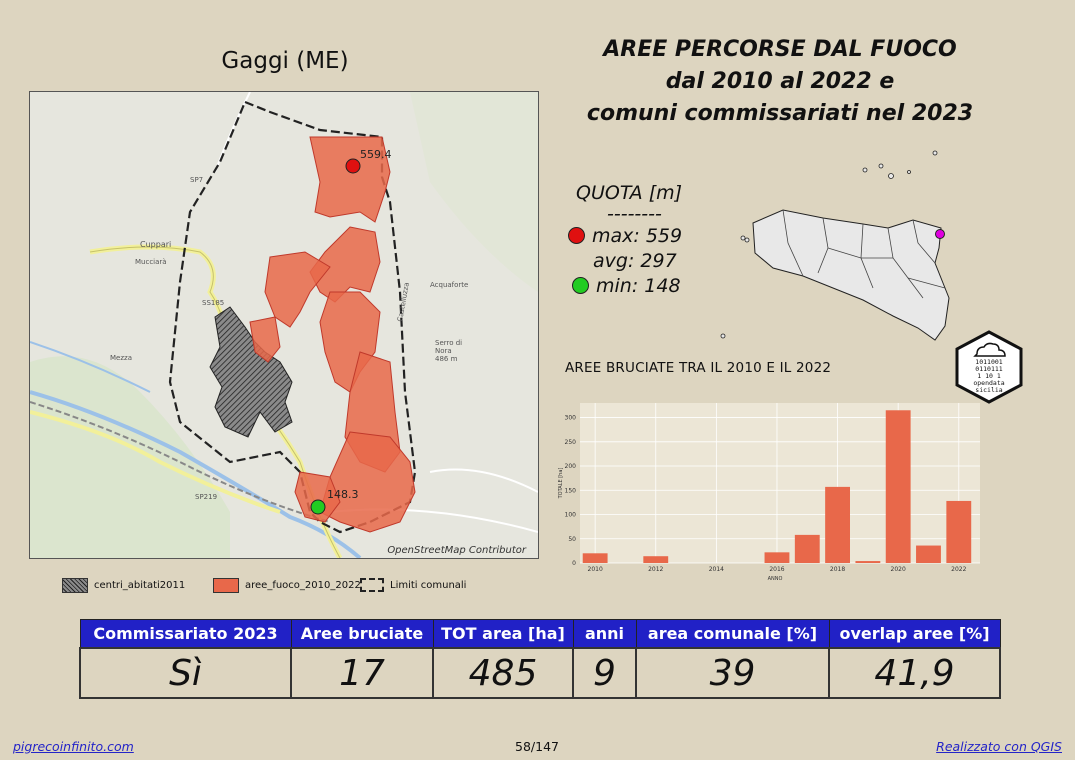 This screenshot has width=1075, height=760. I want to click on main-title-line1: AREE PERCORSE DAL FUOCO, so click(780, 49).